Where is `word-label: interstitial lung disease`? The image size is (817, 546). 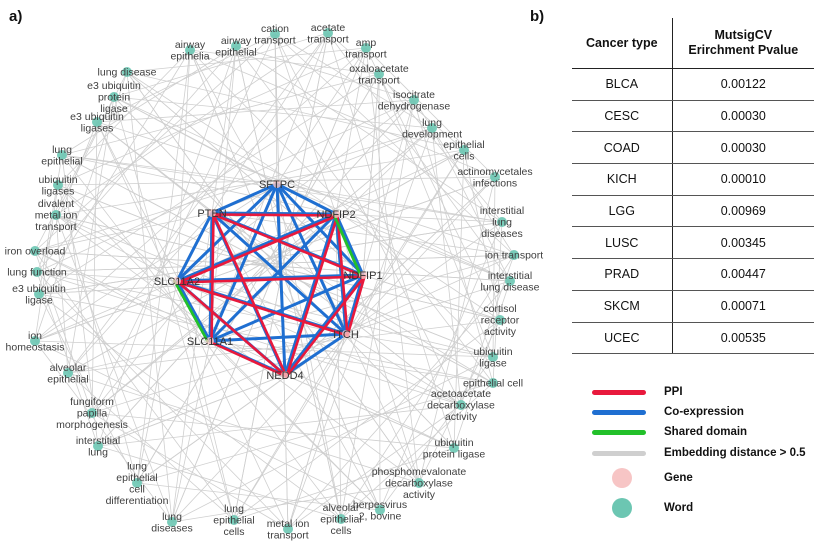
word-label: interstitial lung disease is located at coordinates (510, 282).